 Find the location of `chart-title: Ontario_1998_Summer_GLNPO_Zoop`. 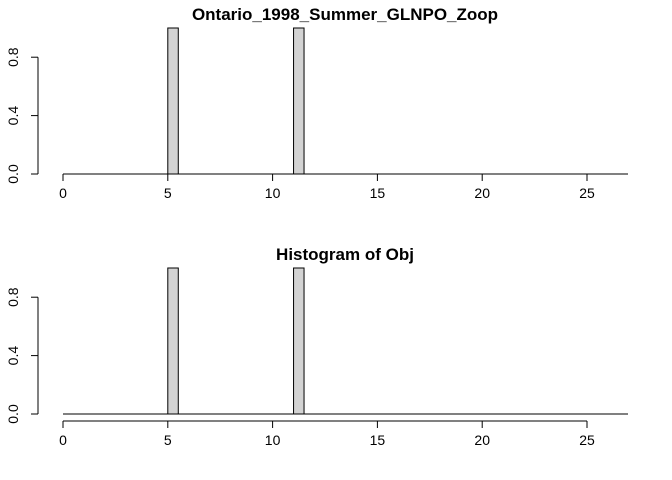

chart-title: Ontario_1998_Summer_GLNPO_Zoop is located at coordinates (345, 14).